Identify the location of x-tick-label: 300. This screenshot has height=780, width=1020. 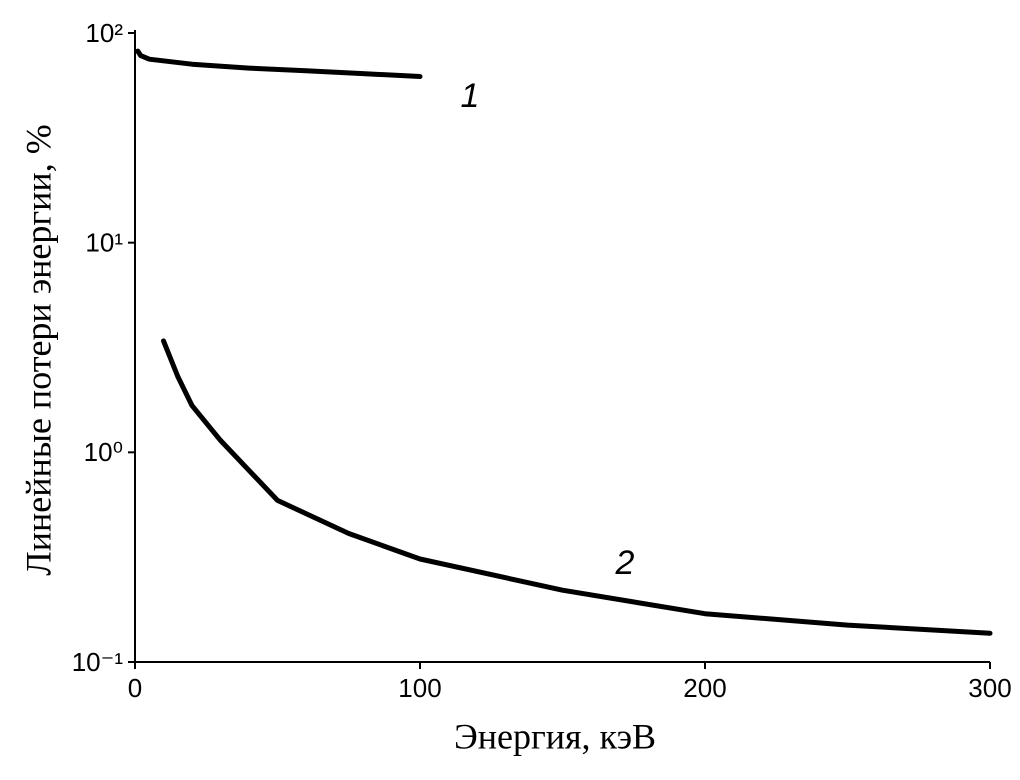
(989, 688).